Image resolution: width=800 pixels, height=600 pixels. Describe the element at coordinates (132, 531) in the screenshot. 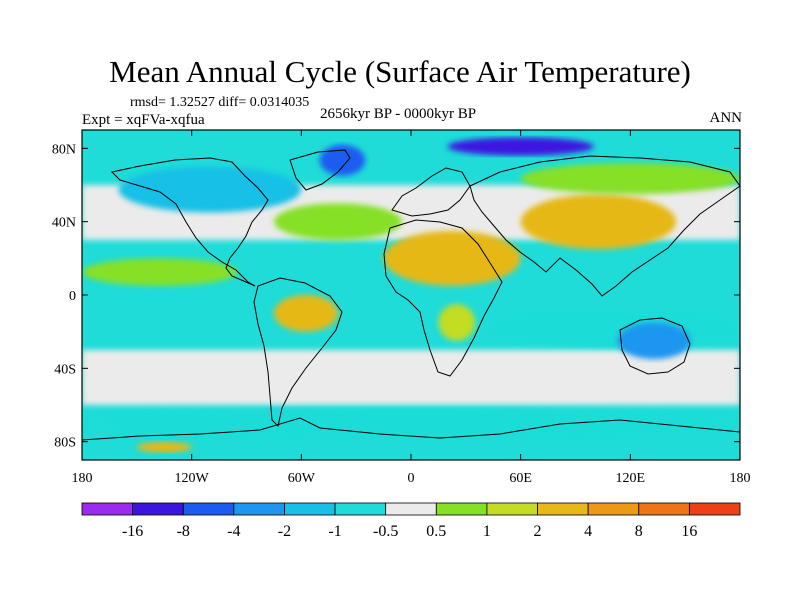

I see `colorbar-label-0: -16` at that location.